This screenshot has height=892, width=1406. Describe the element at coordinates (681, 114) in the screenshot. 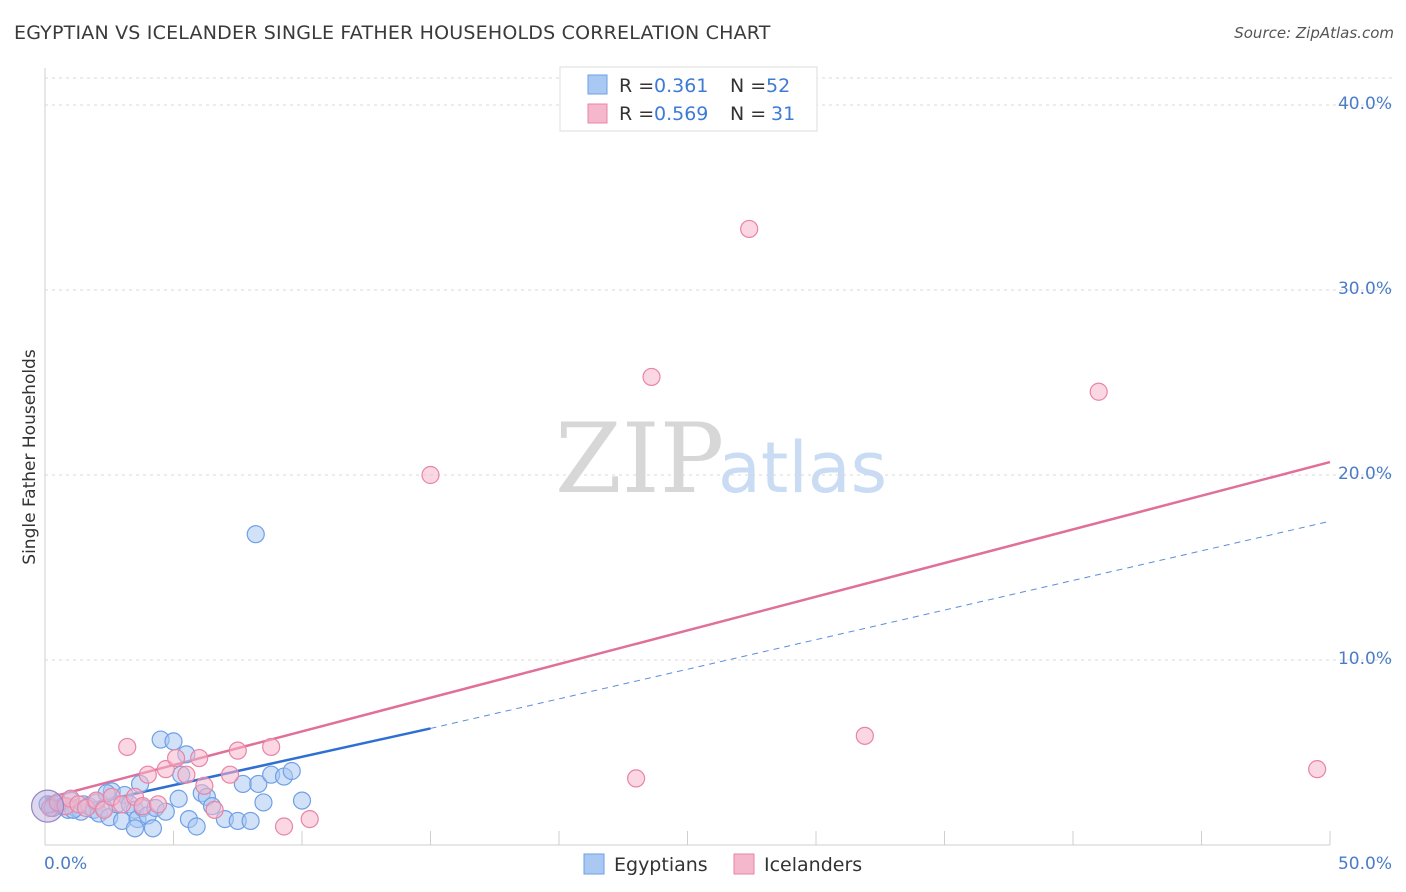

I see `legend-r-value-2: 0.569` at that location.